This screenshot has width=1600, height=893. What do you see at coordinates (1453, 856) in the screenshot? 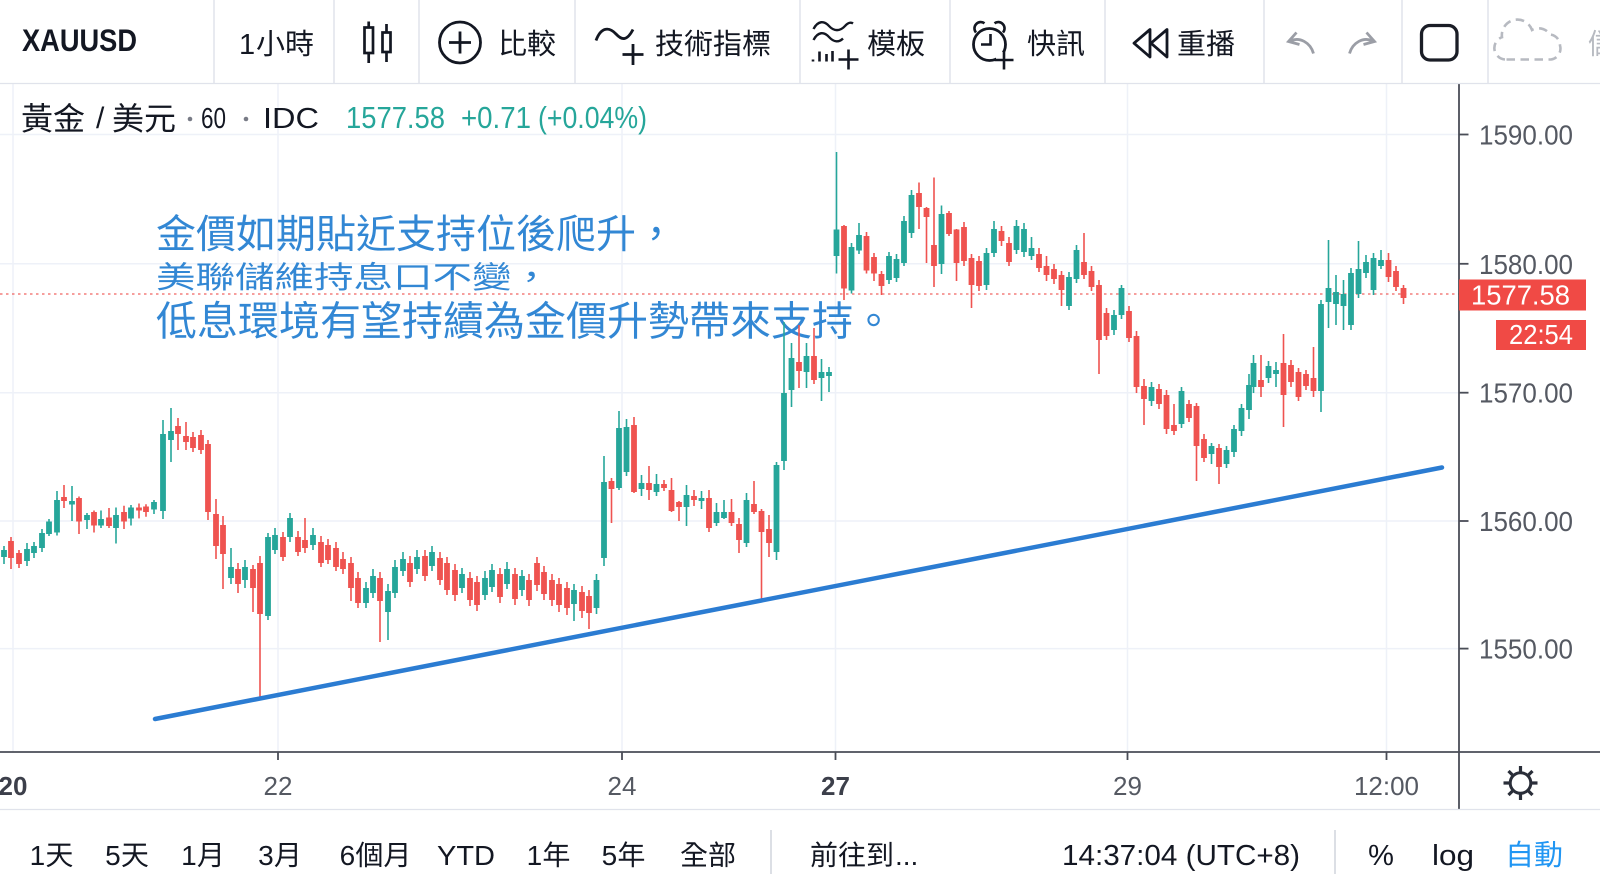
I see `svg-text: log` at bounding box center [1453, 856].